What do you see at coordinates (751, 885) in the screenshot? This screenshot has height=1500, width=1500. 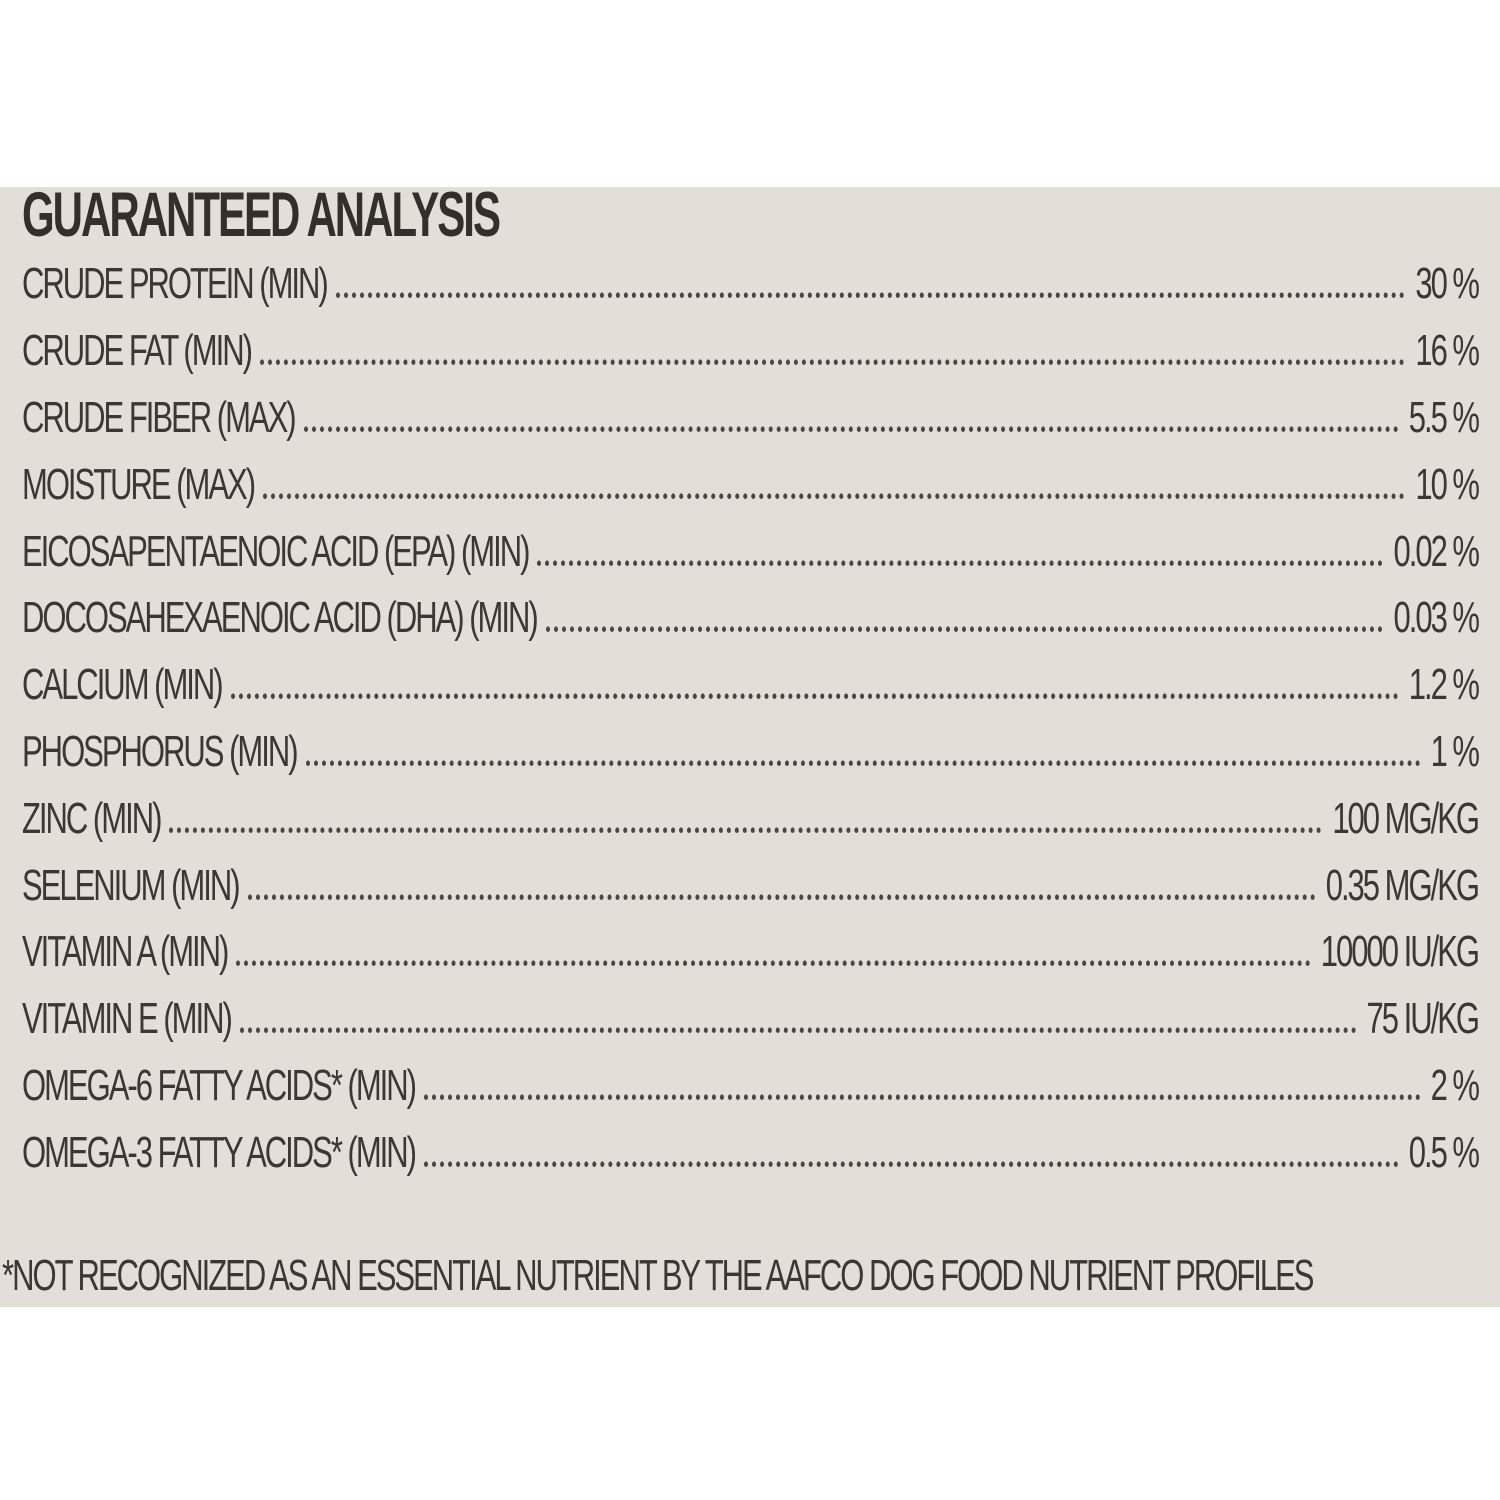 I see `table-row: SELENIUM (MIN) 0.35 MG/KG` at bounding box center [751, 885].